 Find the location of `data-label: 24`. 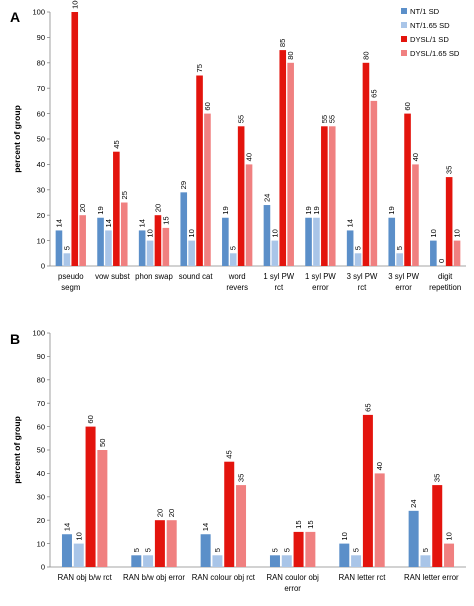

data-label: 24 is located at coordinates (266, 198).